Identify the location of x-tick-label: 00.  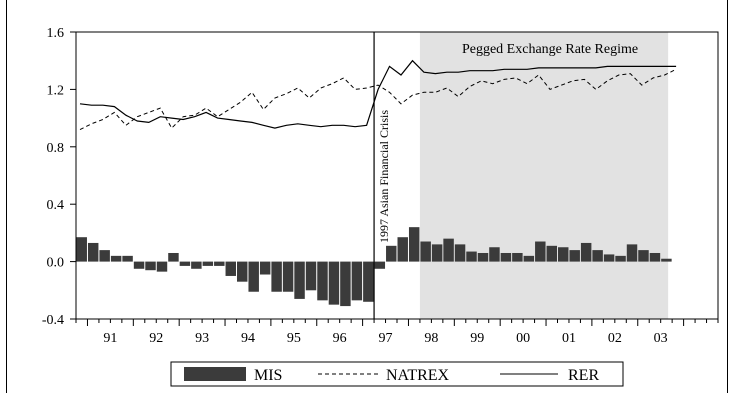
(523, 338).